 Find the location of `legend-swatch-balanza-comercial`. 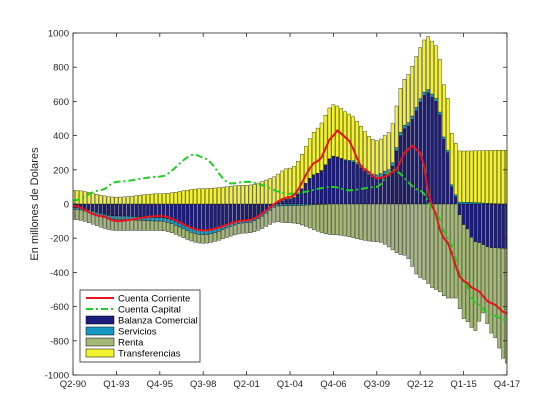

legend-swatch-balanza-comercial is located at coordinates (100, 320).